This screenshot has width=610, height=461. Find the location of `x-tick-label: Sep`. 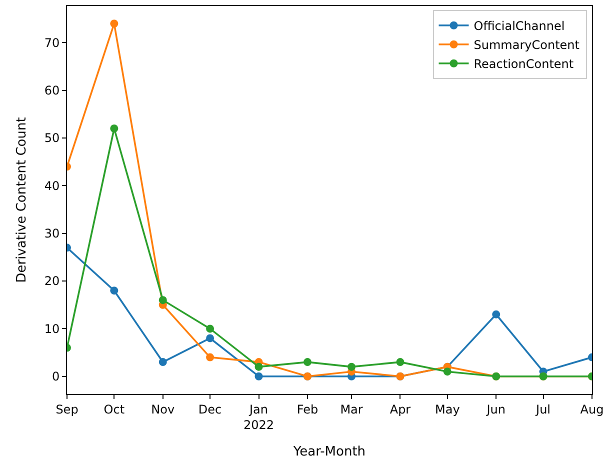

x-tick-label: Sep is located at coordinates (67, 409).